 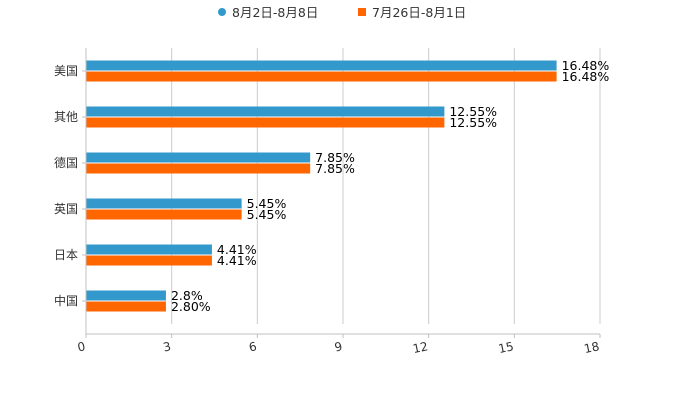 I want to click on legend-item: 7月26日-8月1日, so click(x=412, y=12).